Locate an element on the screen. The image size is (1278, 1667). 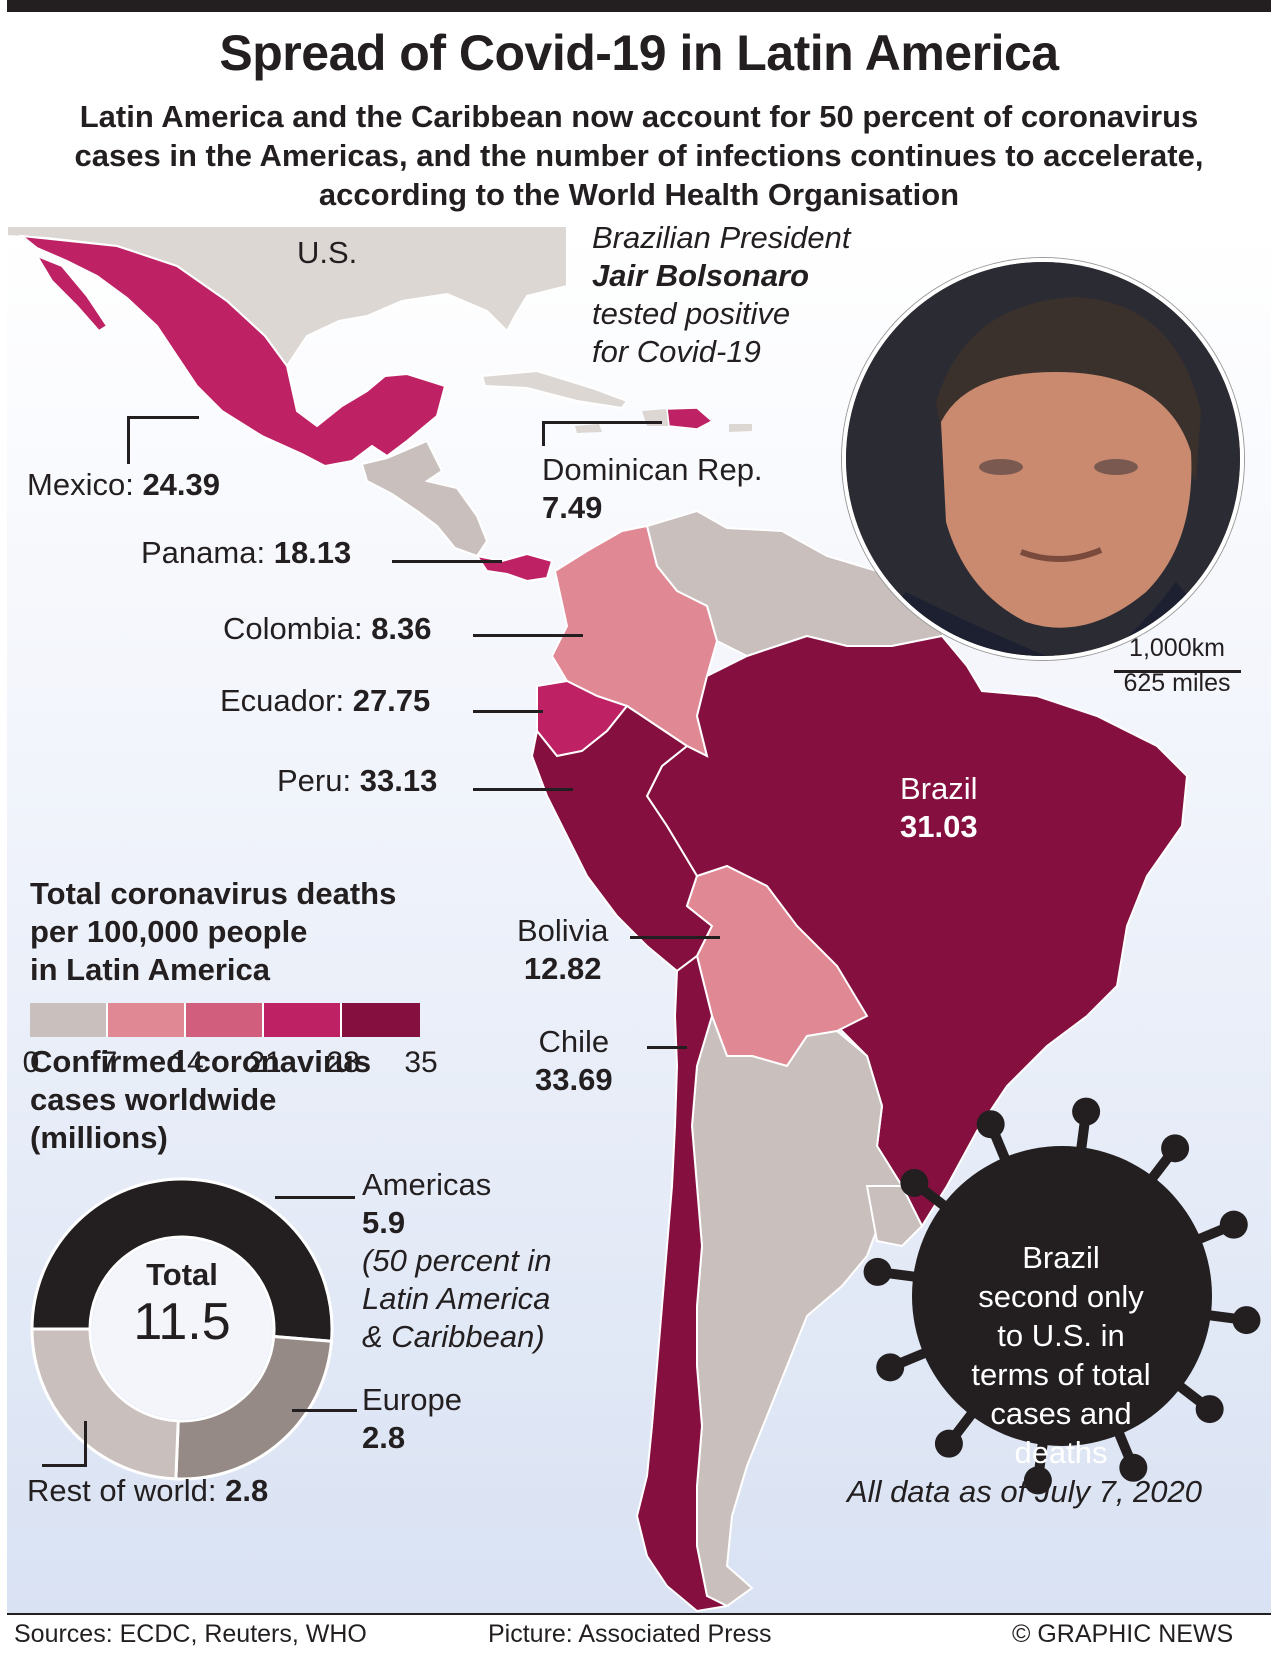
legend-tick-14: 14 is located at coordinates (187, 1062).